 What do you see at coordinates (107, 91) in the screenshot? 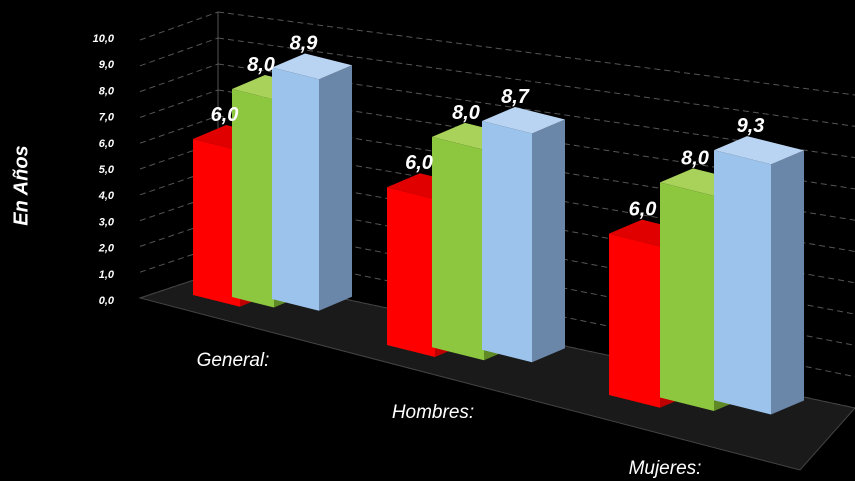
I see `y-tick-label: 8,0` at bounding box center [107, 91].